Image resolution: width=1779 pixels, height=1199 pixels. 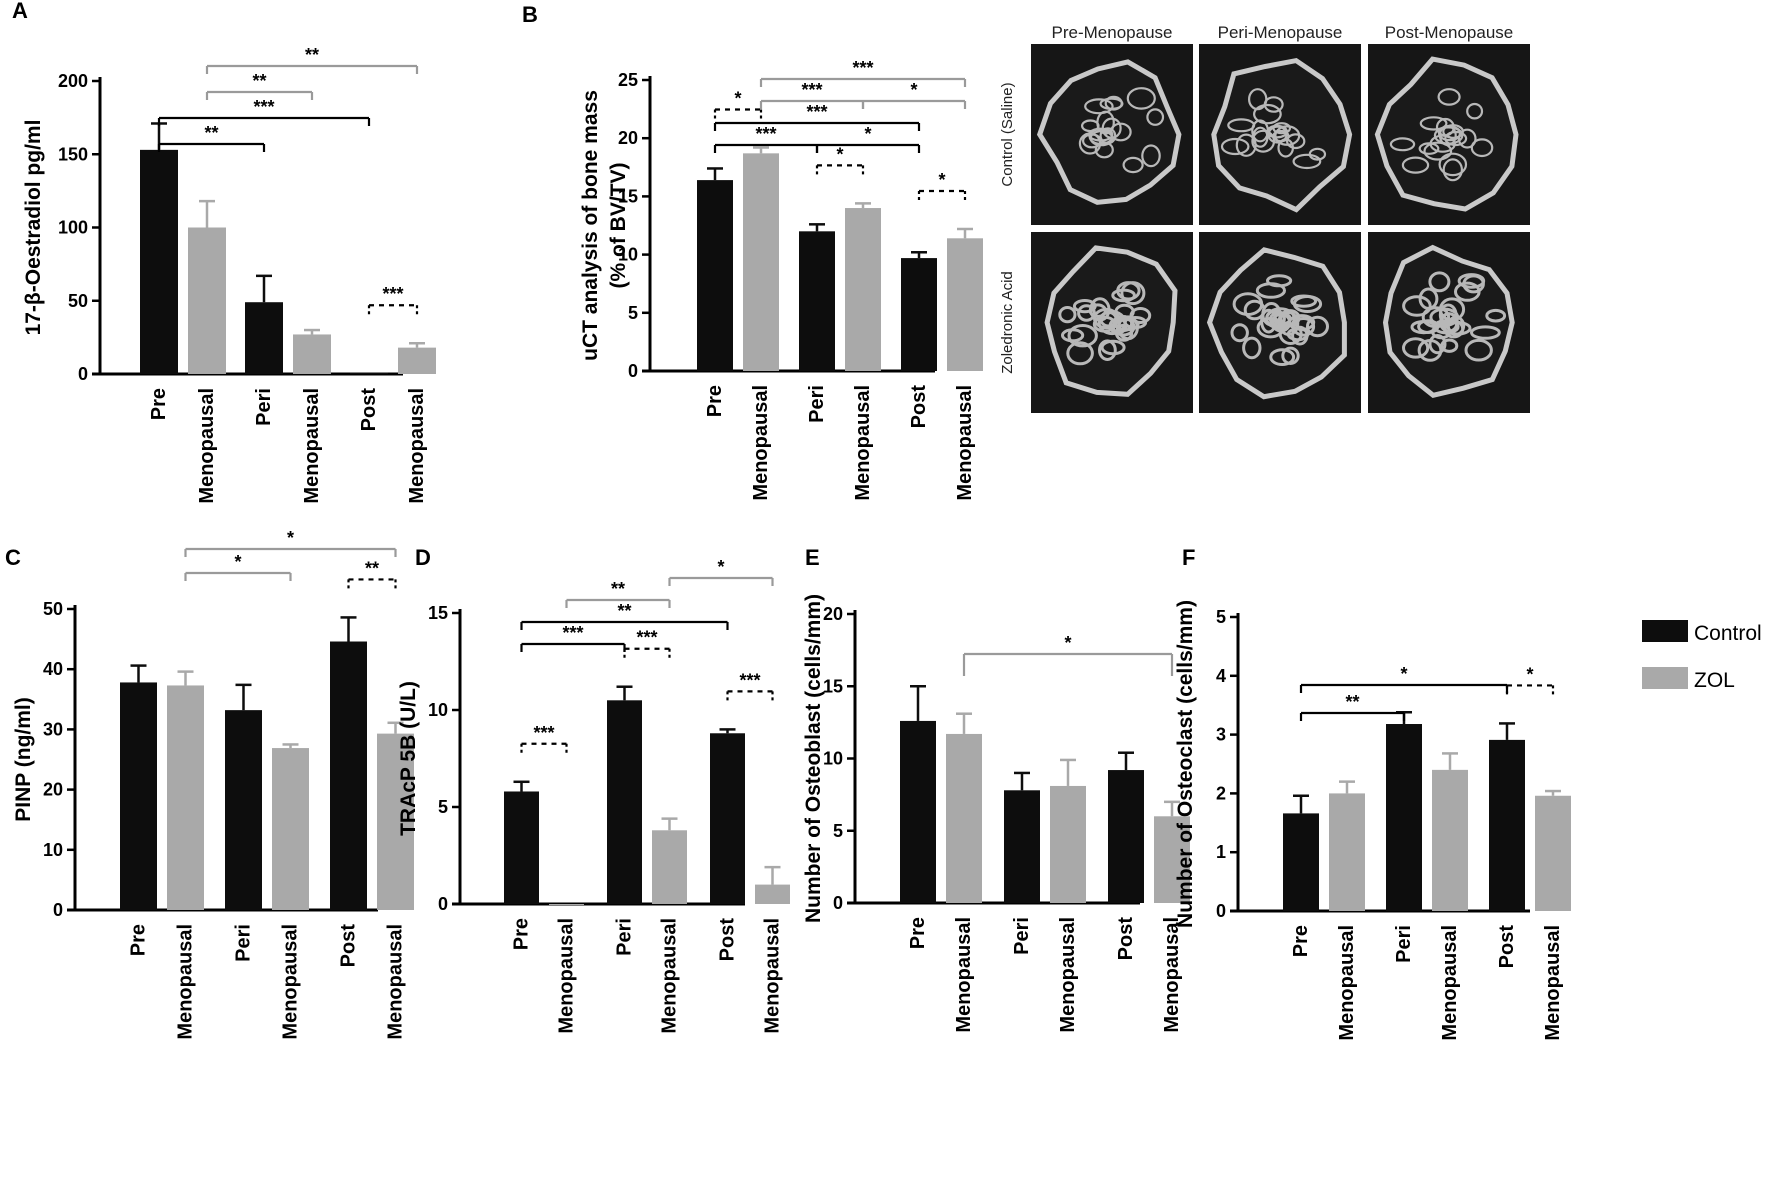 I want to click on x-tick-label-d: Peri, so click(x=625, y=937).